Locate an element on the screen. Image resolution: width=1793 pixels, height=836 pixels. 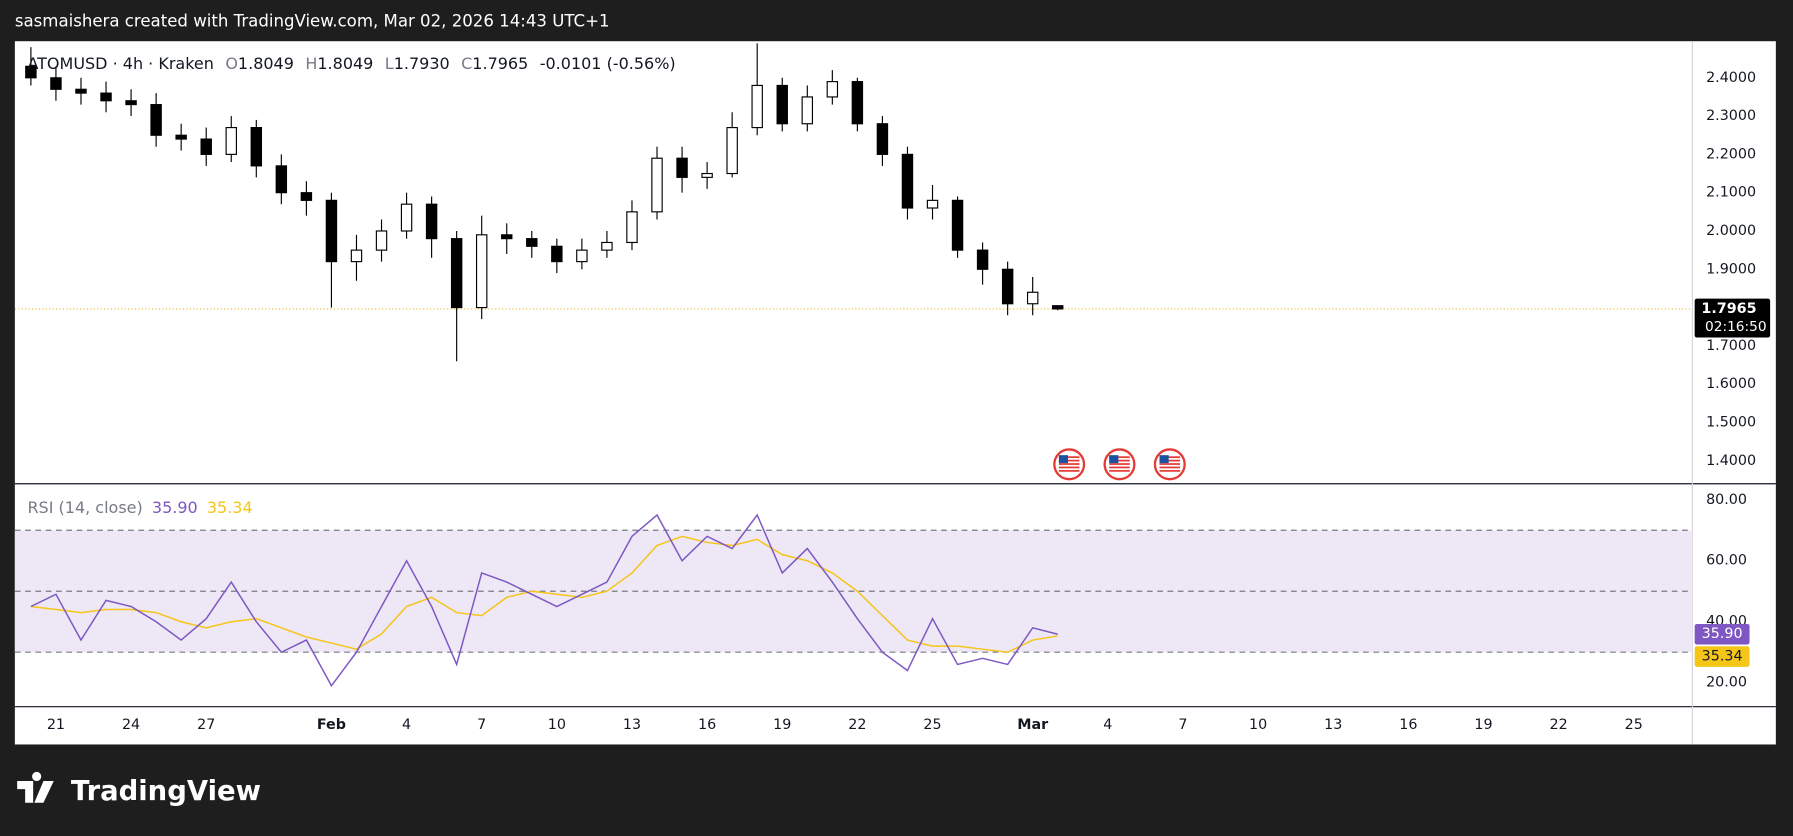
rsi-legend: RSI (14, close) 35.90 35.34 is located at coordinates (139, 506).